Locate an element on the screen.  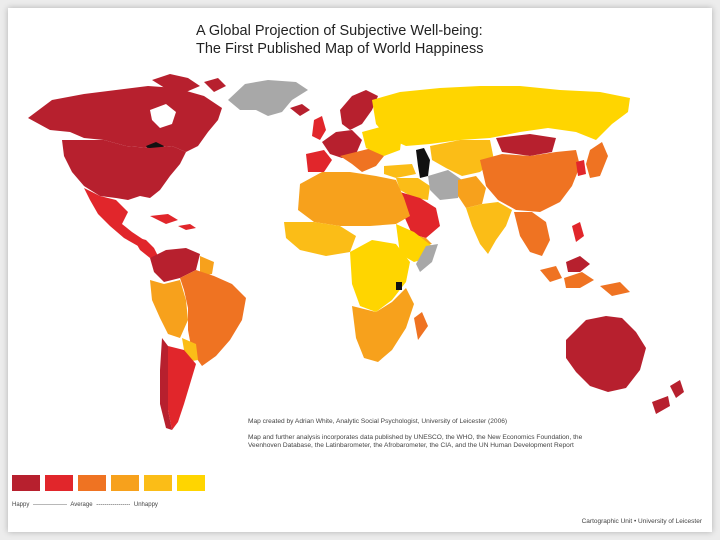
korea is located at coordinates (581, 168).